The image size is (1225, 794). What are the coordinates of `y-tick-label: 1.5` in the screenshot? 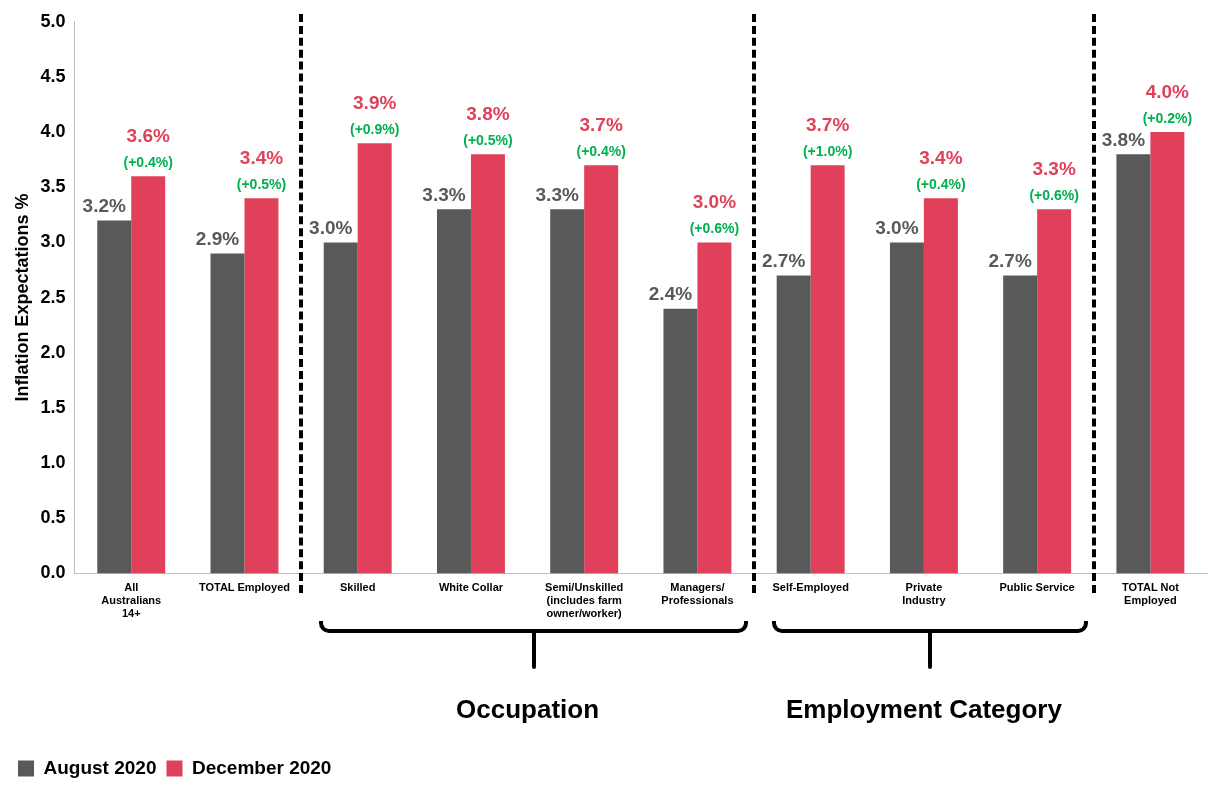 It's located at (53, 406).